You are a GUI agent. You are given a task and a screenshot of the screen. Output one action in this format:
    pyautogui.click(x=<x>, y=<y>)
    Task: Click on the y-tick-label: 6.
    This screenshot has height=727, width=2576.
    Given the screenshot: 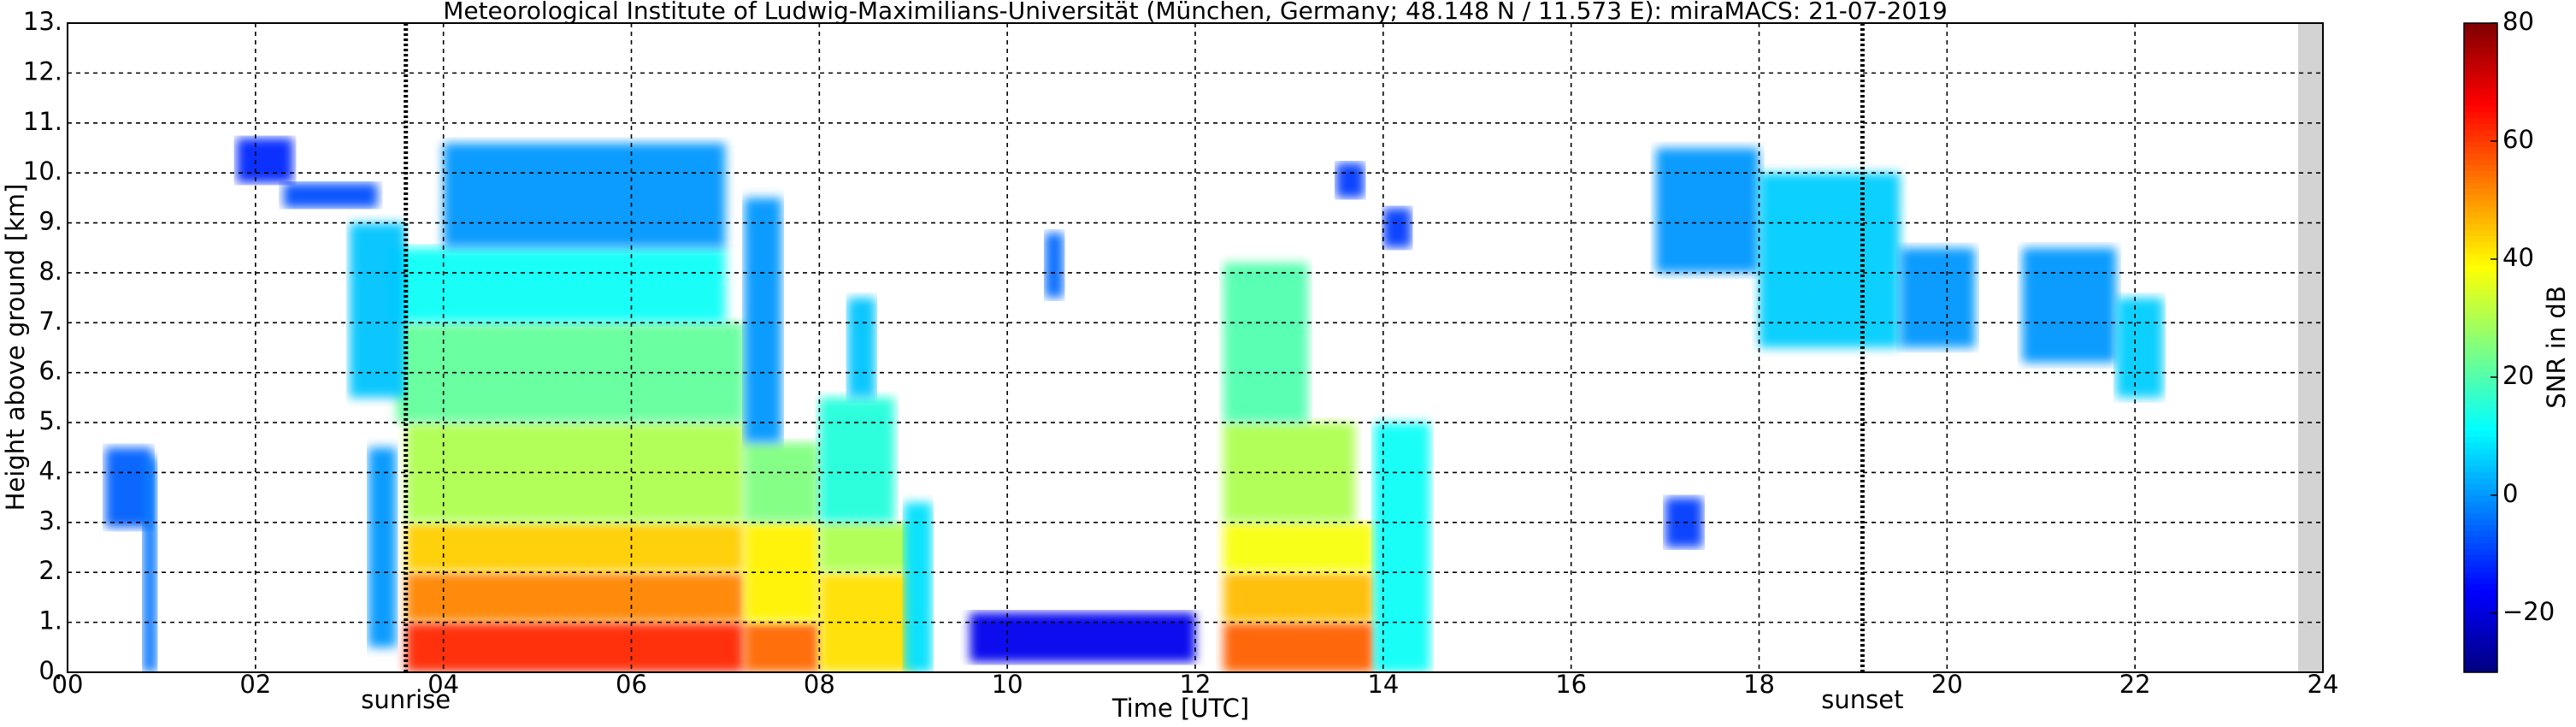 What is the action you would take?
    pyautogui.click(x=50, y=371)
    